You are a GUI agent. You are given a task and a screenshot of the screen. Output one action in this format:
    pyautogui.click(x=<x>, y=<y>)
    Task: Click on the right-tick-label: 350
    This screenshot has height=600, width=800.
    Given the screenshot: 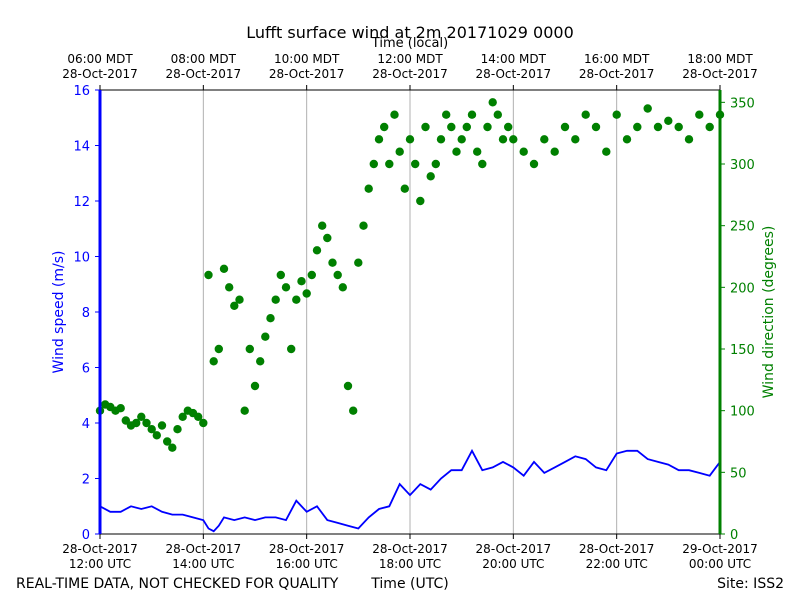 What is the action you would take?
    pyautogui.click(x=742, y=103)
    